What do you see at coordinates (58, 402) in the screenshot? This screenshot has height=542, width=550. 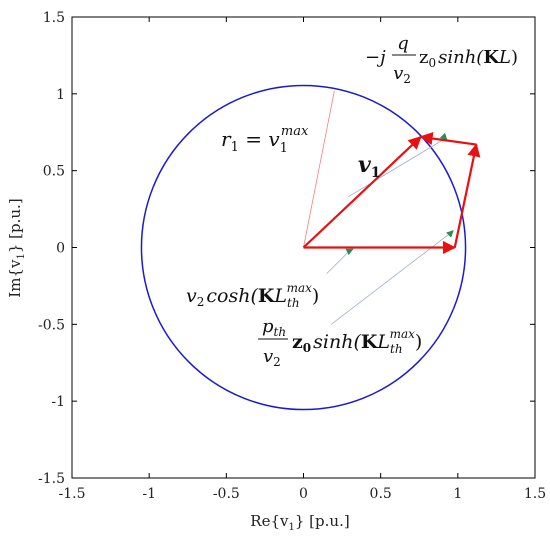 I see `y-tick-label: -1` at bounding box center [58, 402].